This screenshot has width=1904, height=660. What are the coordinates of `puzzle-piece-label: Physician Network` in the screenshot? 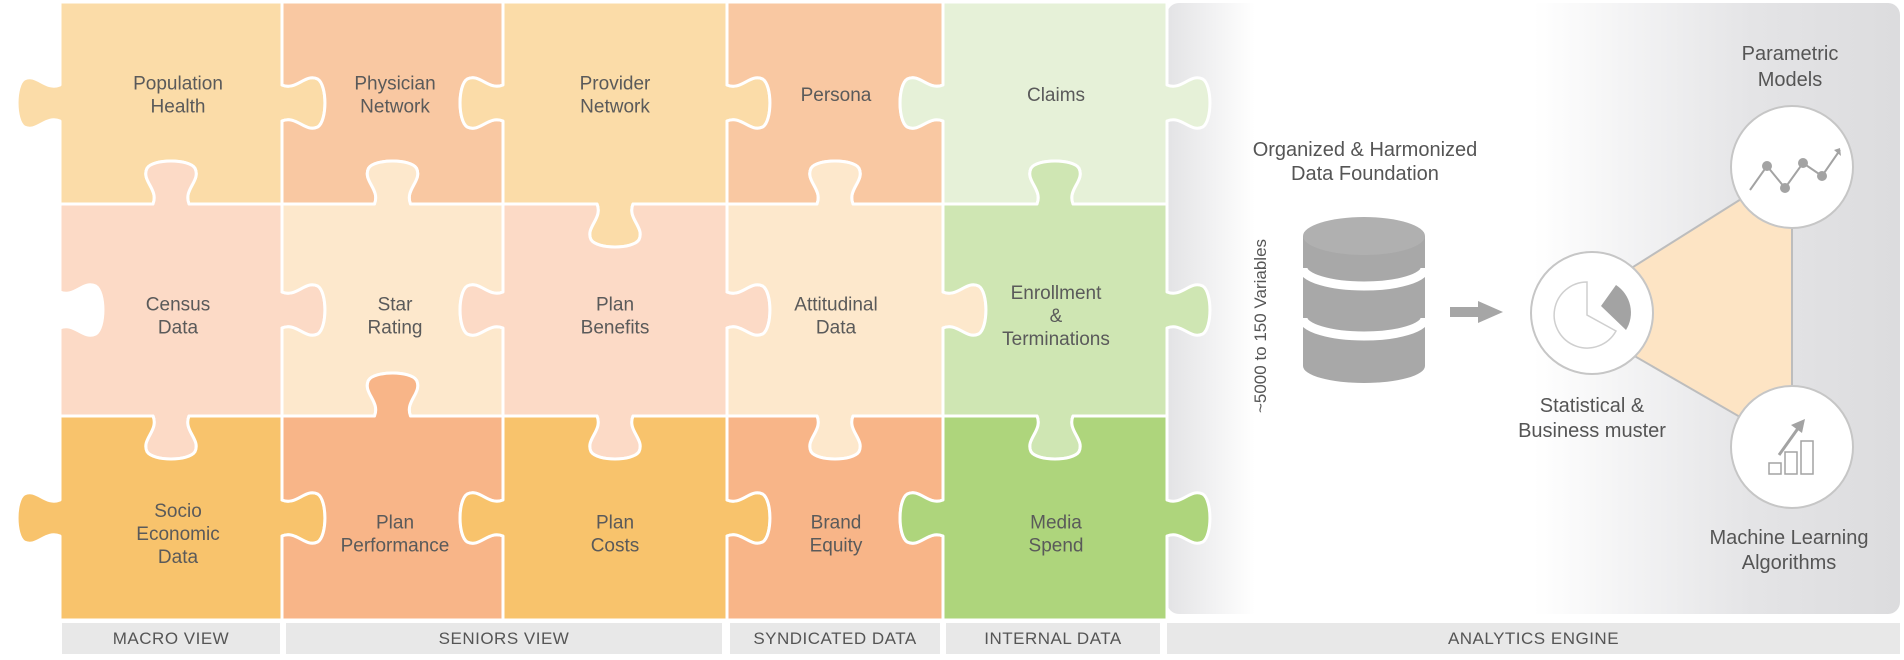 It's located at (394, 96).